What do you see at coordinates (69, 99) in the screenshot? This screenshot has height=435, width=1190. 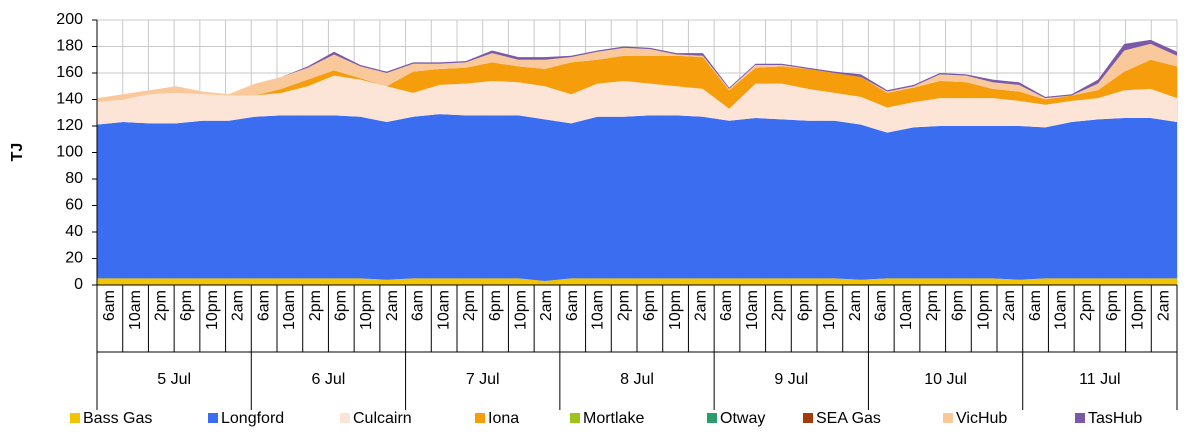 I see `y-tick-label: 140` at bounding box center [69, 99].